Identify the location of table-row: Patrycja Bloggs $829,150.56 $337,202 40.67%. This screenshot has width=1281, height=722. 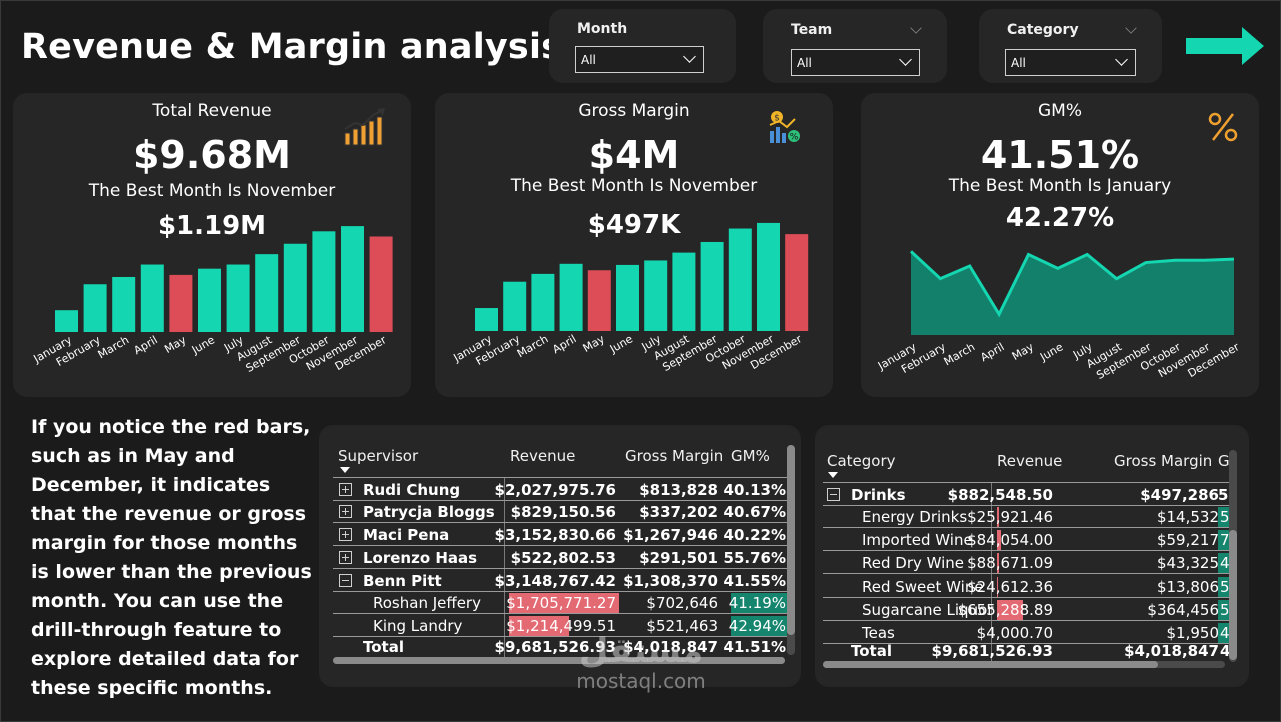
(560, 512).